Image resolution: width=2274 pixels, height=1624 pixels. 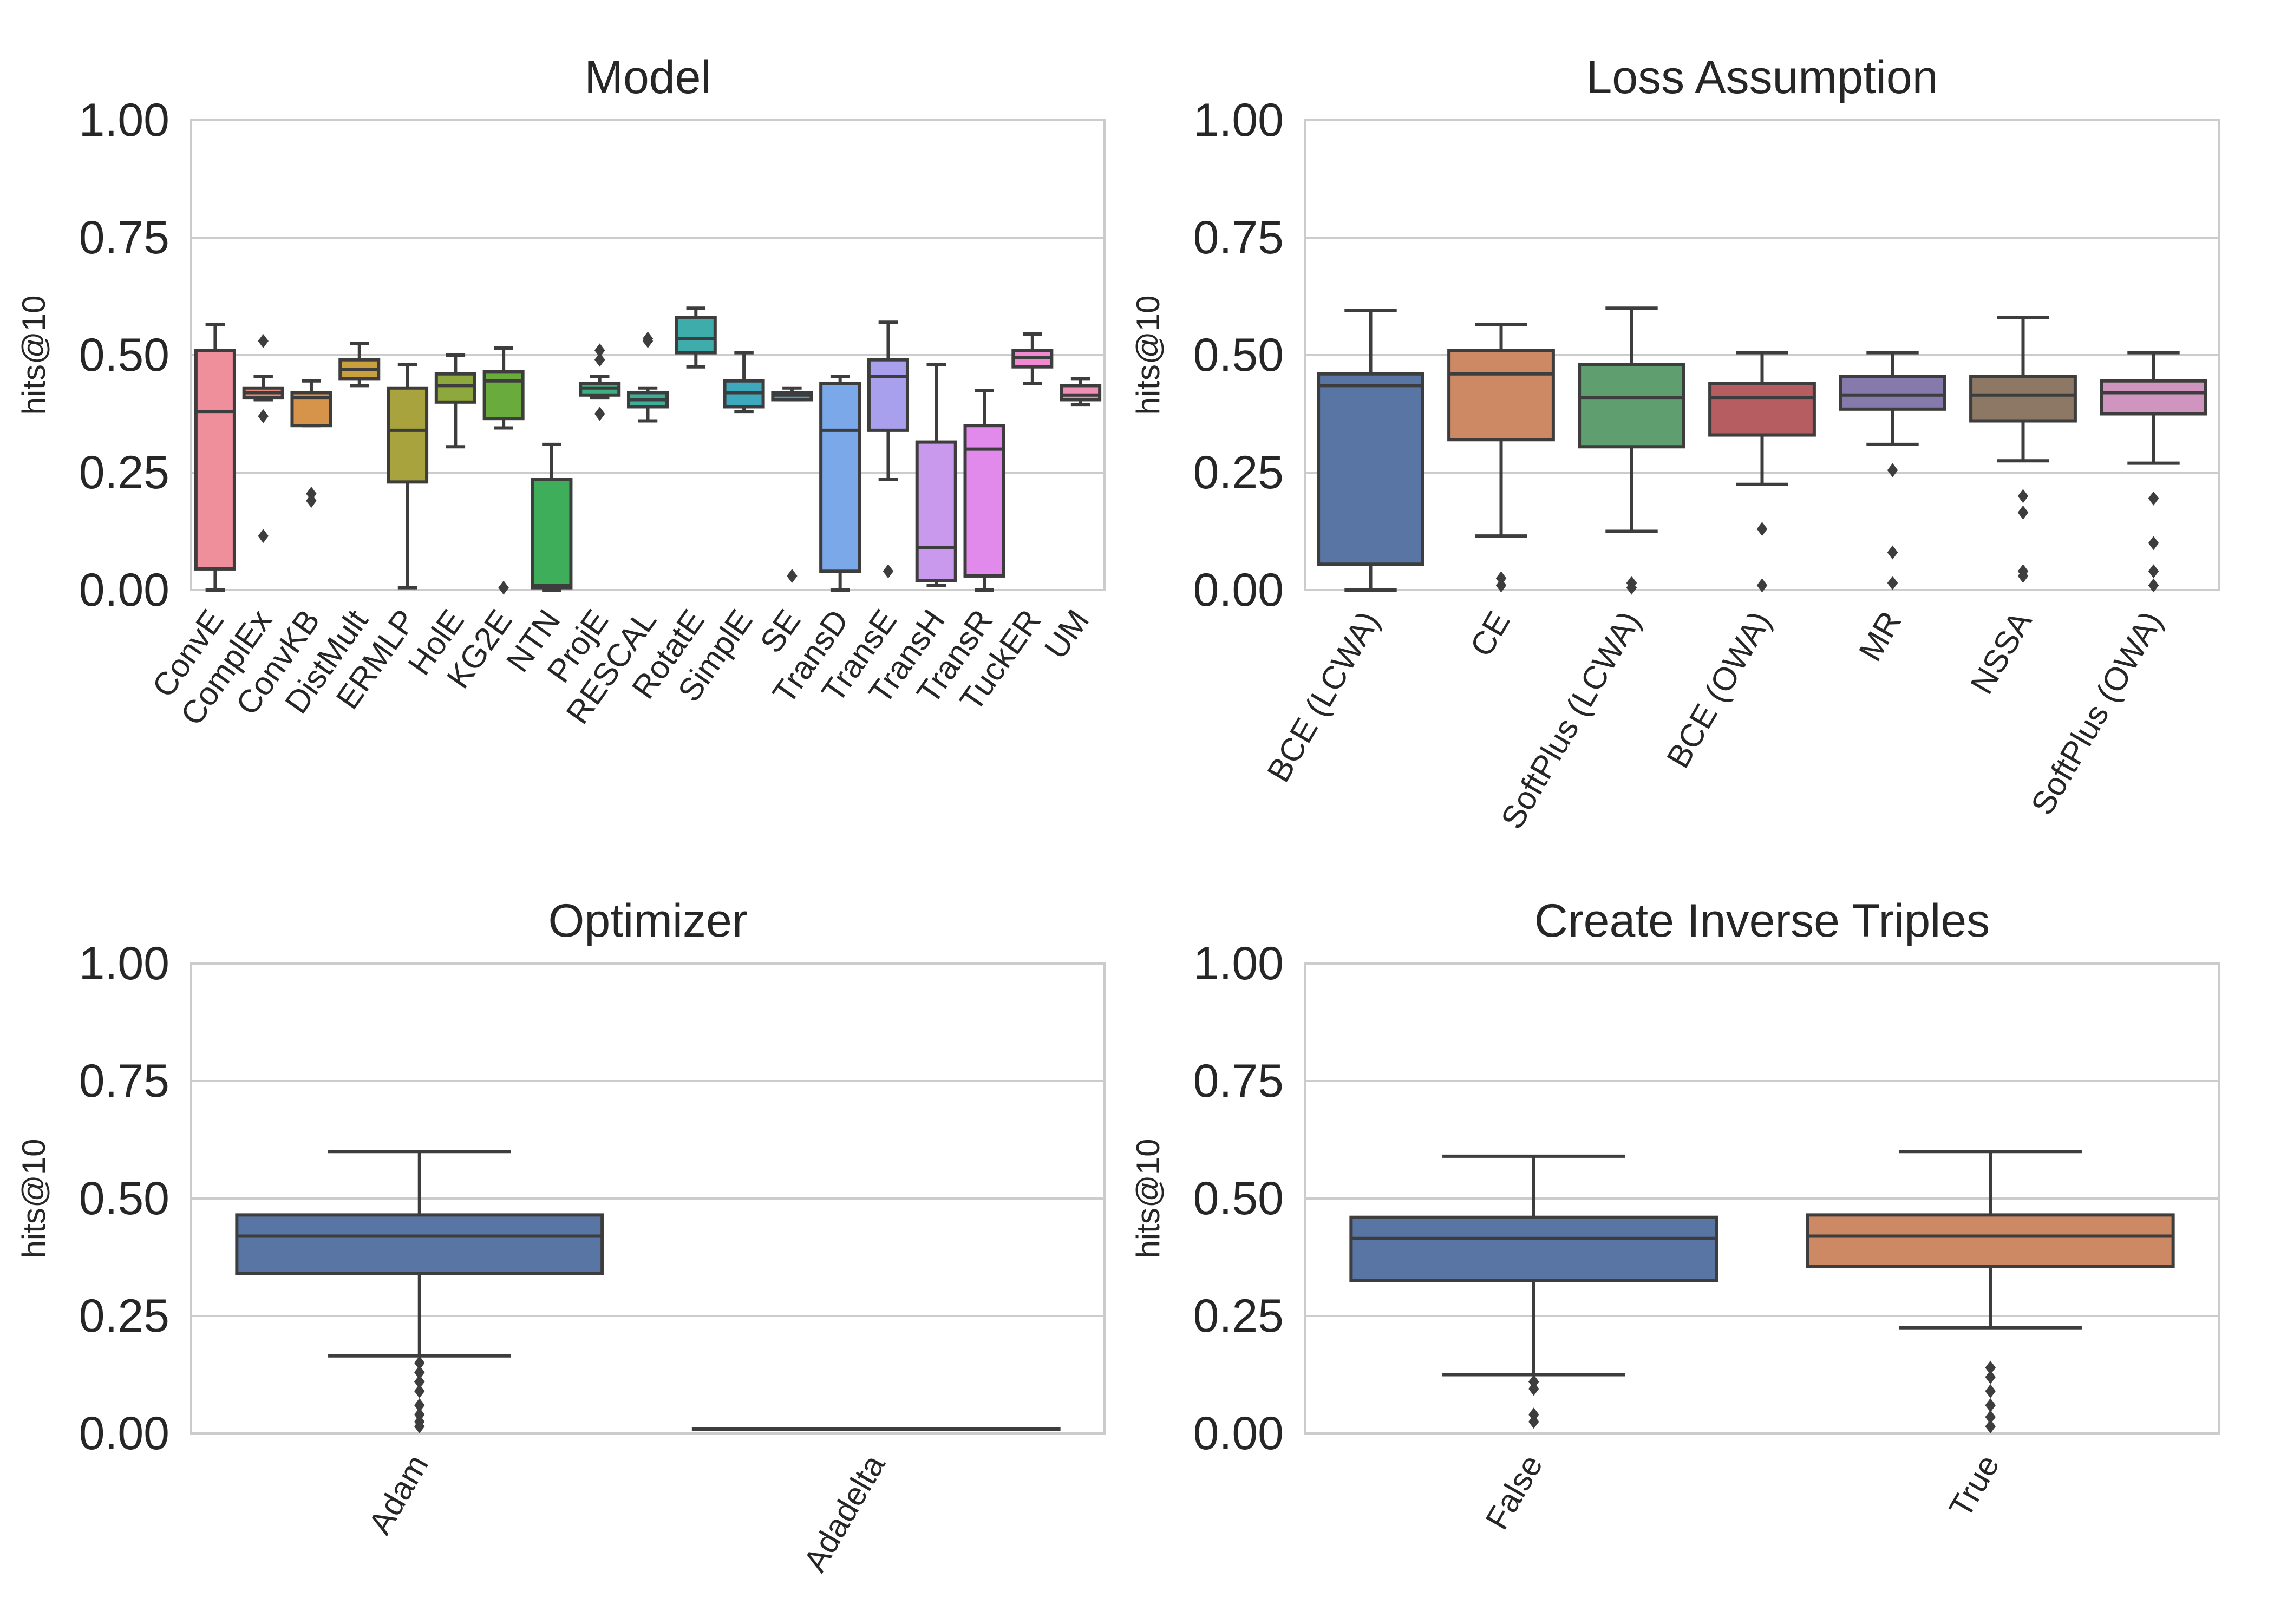 I want to click on box-ce, so click(x=1501, y=458).